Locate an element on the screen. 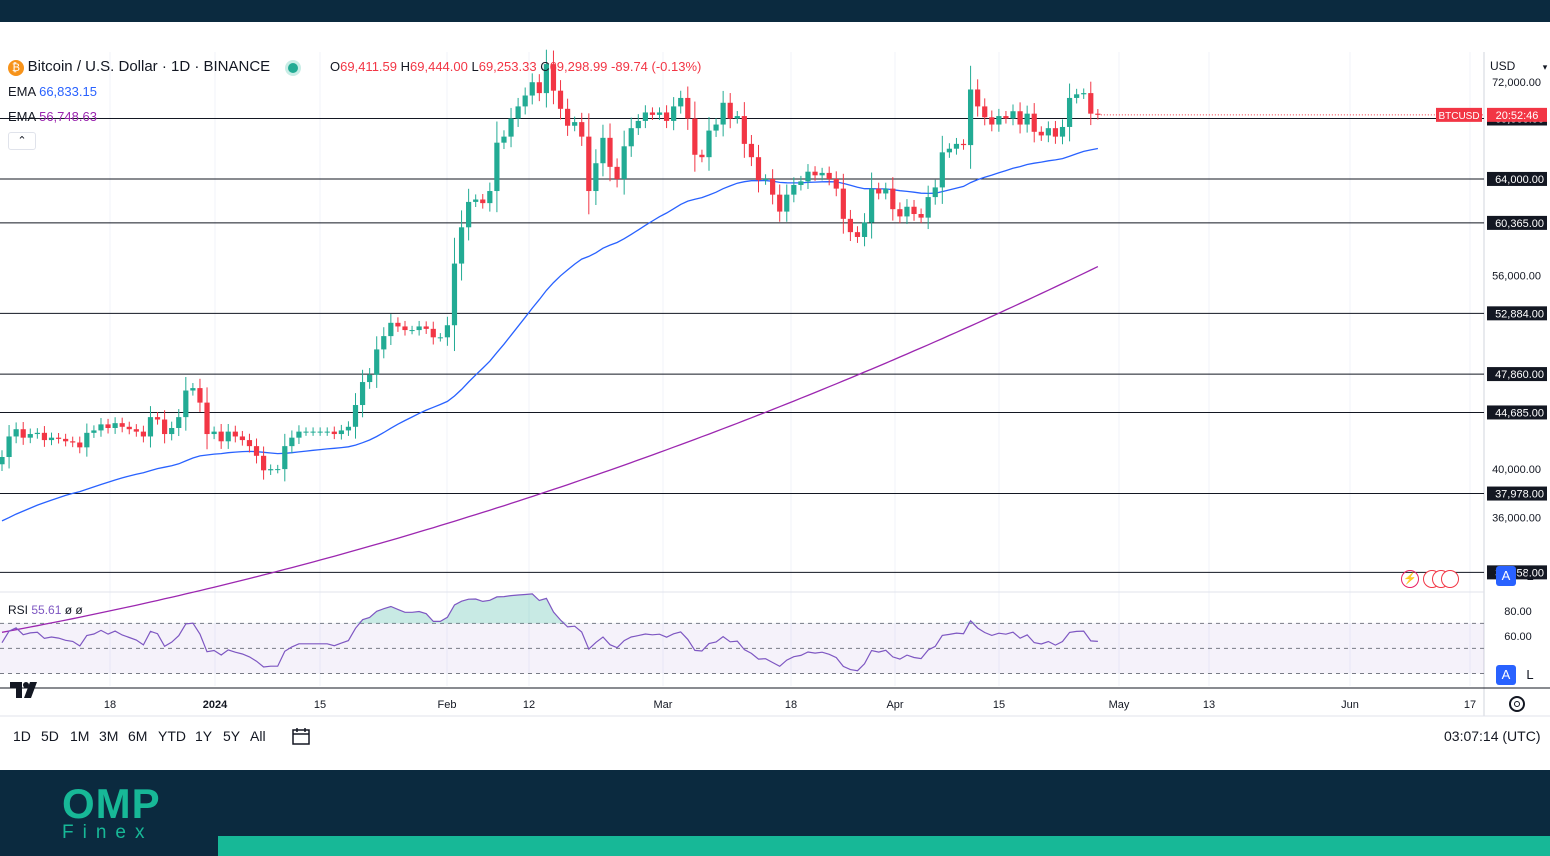 This screenshot has width=1550, height=856. range-button-3m: 3M is located at coordinates (109, 736).